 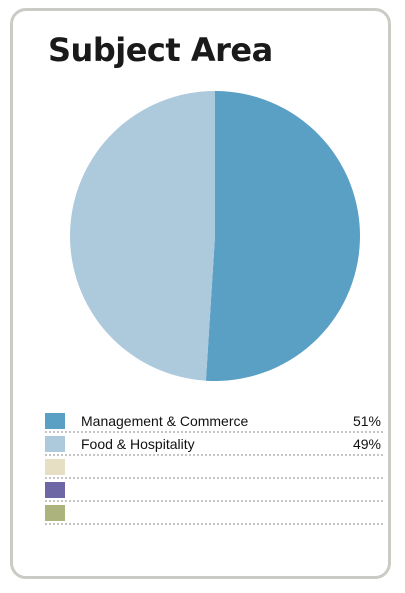 I want to click on legend-label: Food & Hospitality, so click(x=138, y=444).